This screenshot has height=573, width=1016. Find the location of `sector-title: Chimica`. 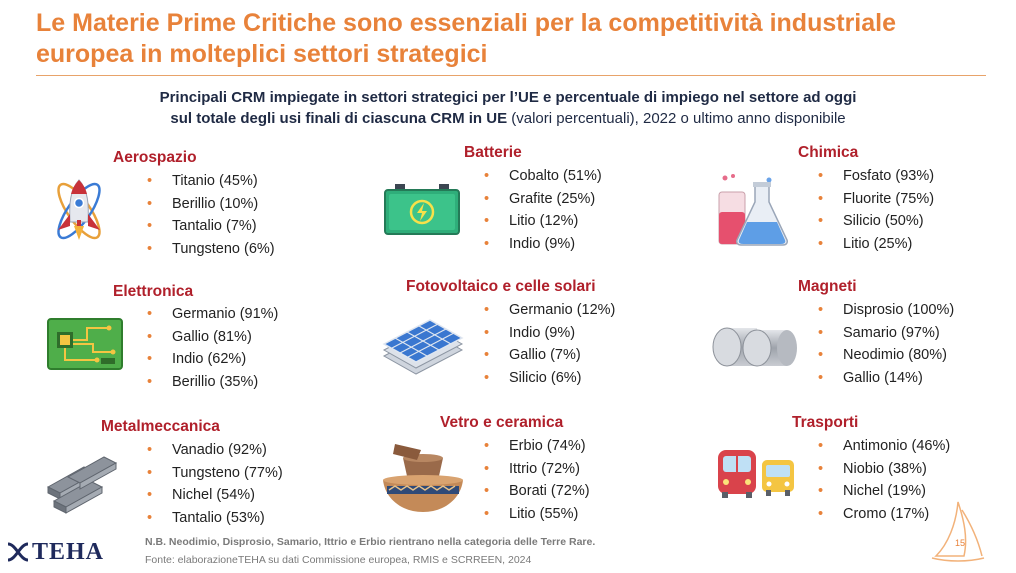

sector-title: Chimica is located at coordinates (828, 152).